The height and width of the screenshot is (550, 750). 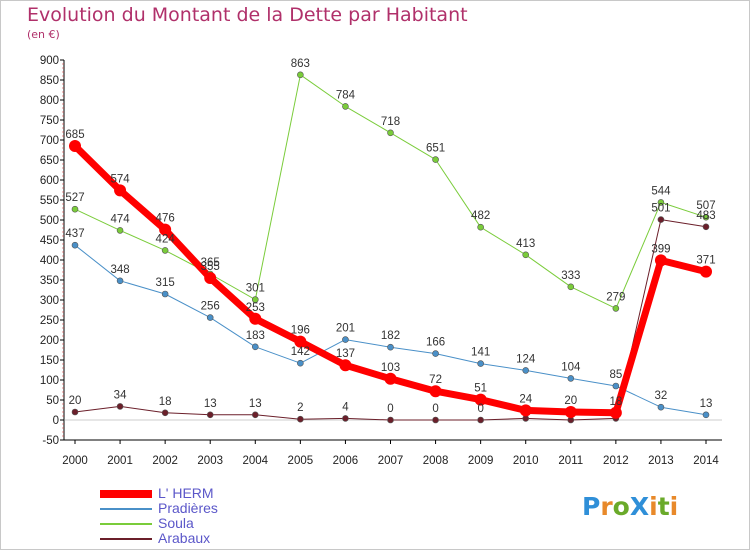 What do you see at coordinates (75, 461) in the screenshot?
I see `x-tick-label: 2000` at bounding box center [75, 461].